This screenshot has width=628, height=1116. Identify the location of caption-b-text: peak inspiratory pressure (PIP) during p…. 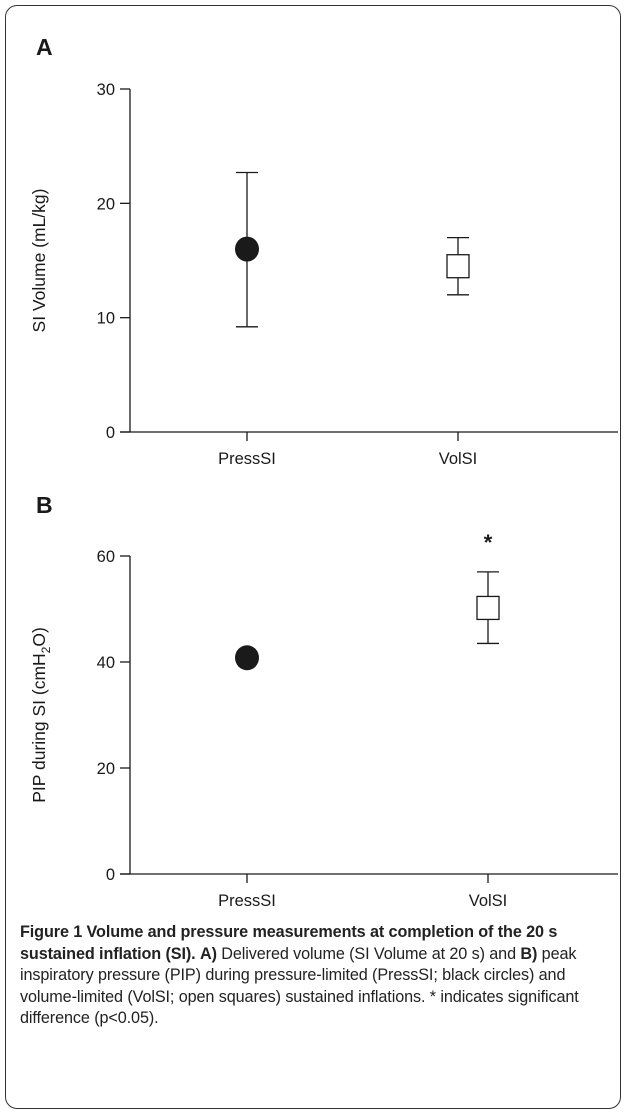
(299, 986).